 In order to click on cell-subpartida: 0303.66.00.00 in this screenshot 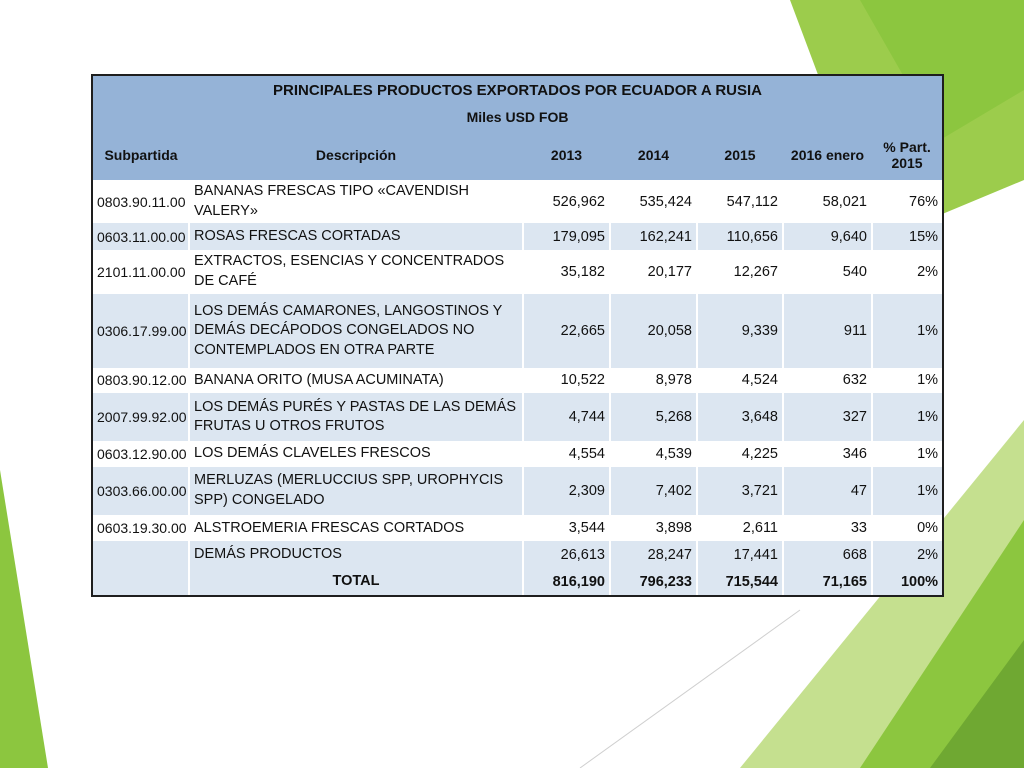, I will do `click(141, 491)`.